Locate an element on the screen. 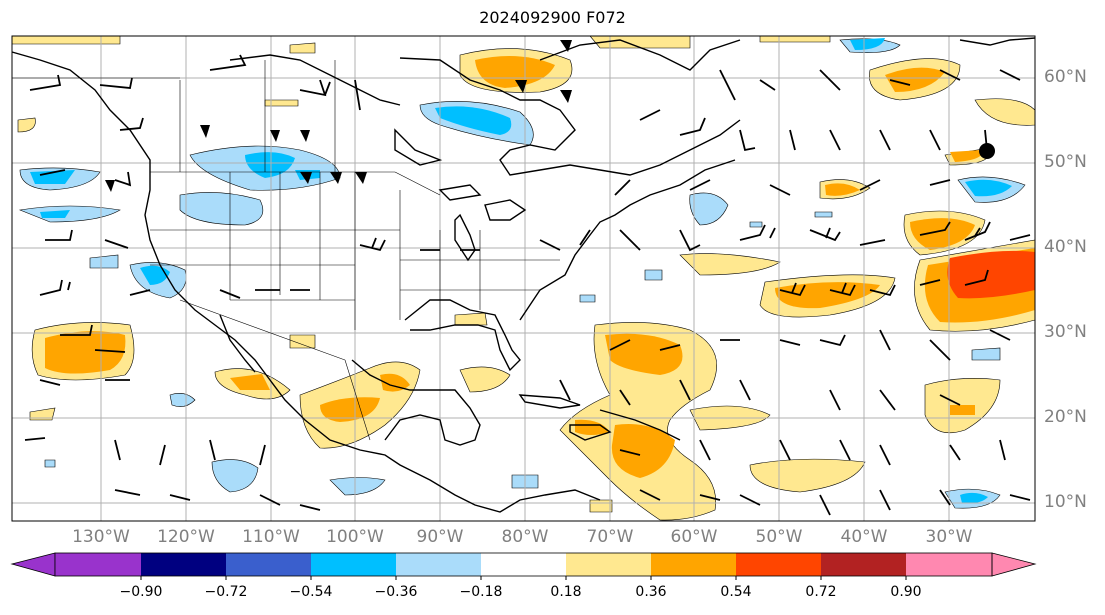 The height and width of the screenshot is (615, 1105). lon-label: 110°W is located at coordinates (271, 537).